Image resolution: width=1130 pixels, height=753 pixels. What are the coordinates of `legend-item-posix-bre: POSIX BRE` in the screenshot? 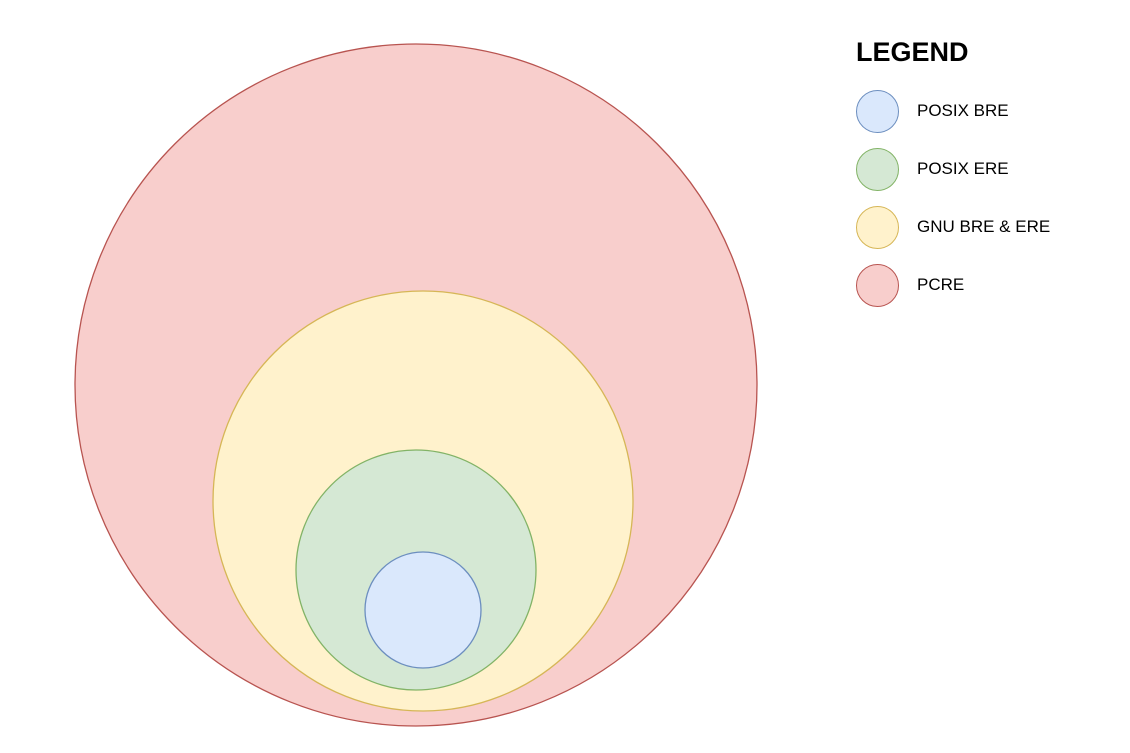 It's located at (986, 111).